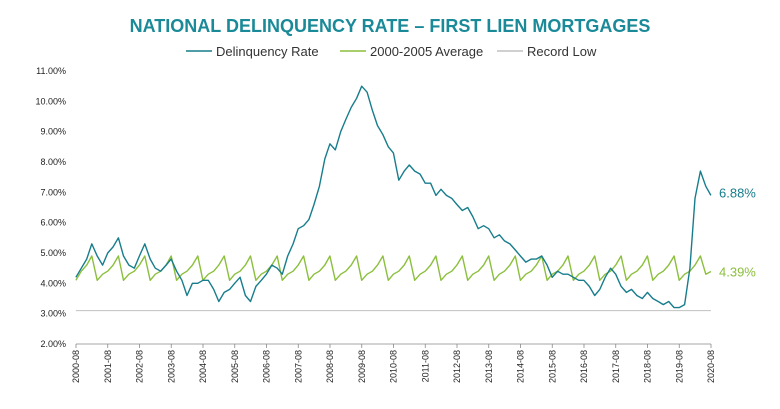 Image resolution: width=780 pixels, height=409 pixels. I want to click on x-tick-label: 2017-08, so click(616, 366).